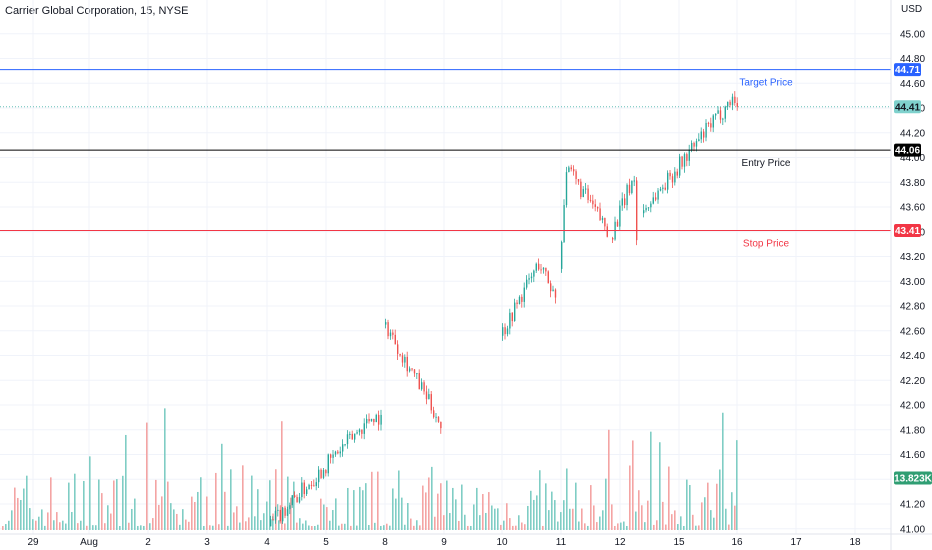 The image size is (932, 550). I want to click on time-tick-label: 11, so click(561, 542).